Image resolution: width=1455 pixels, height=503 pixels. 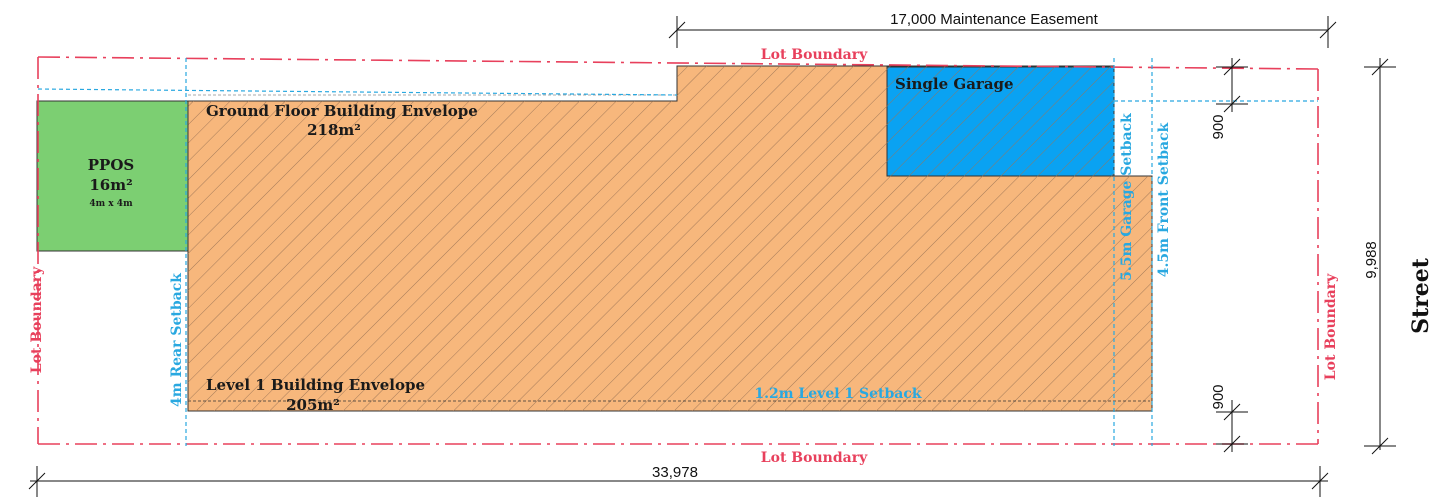 What do you see at coordinates (110, 185) in the screenshot?
I see `ppos-area-label: 16m²` at bounding box center [110, 185].